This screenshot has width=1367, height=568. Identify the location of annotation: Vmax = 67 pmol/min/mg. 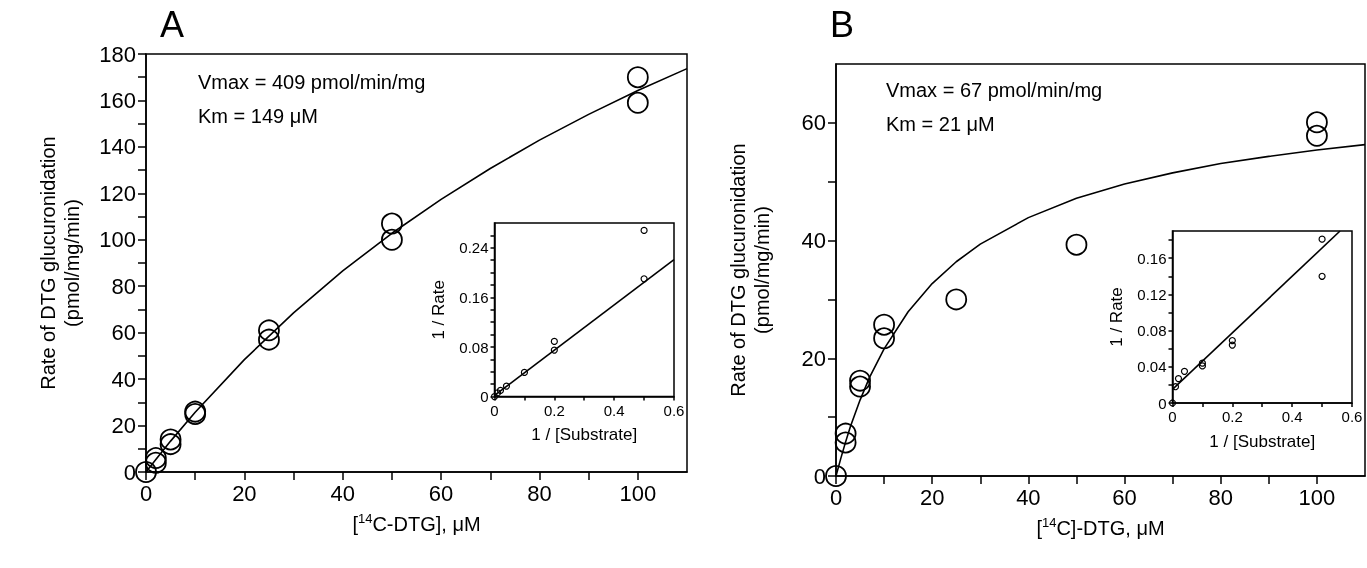
(994, 90).